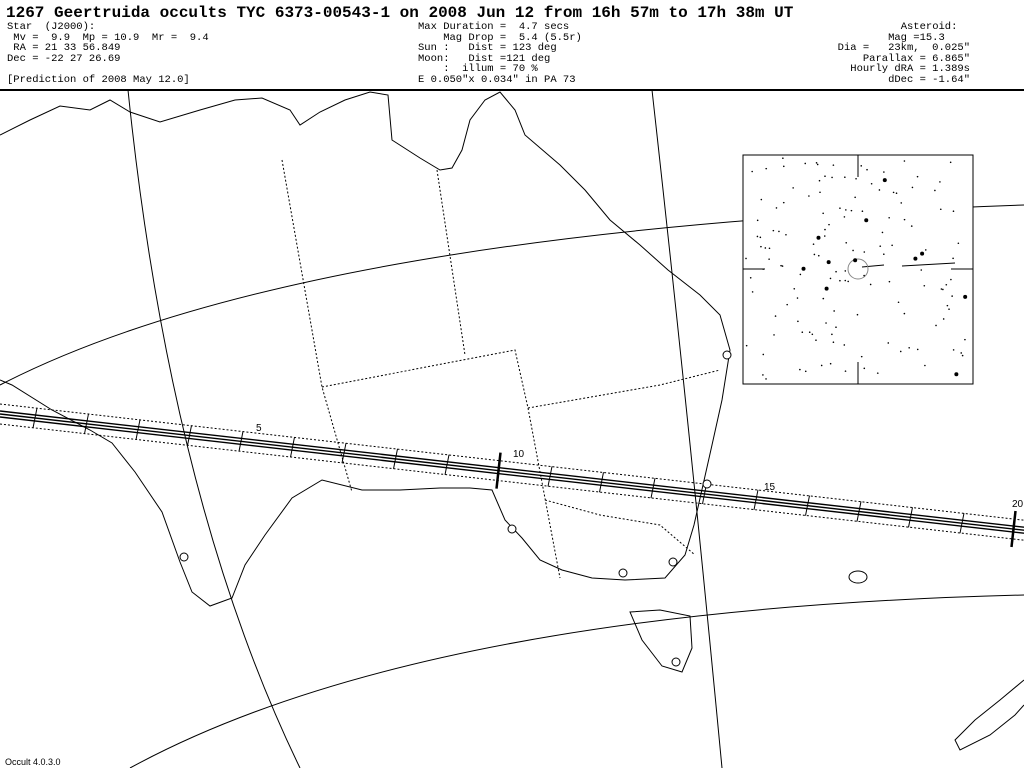 This screenshot has width=1024, height=768. Describe the element at coordinates (929, 79) in the screenshot. I see `ddec: dDec = -1.64"` at that location.